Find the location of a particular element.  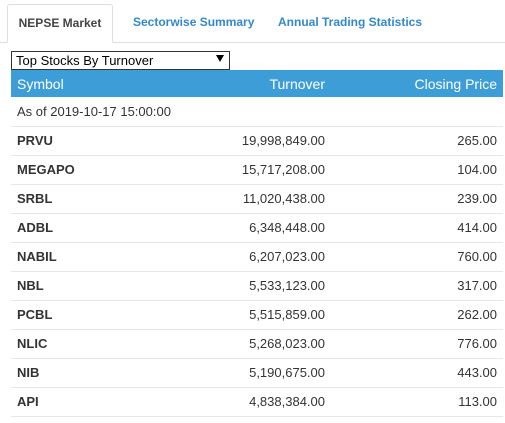

stock-turnover: 5,515,859.00 is located at coordinates (246, 315).